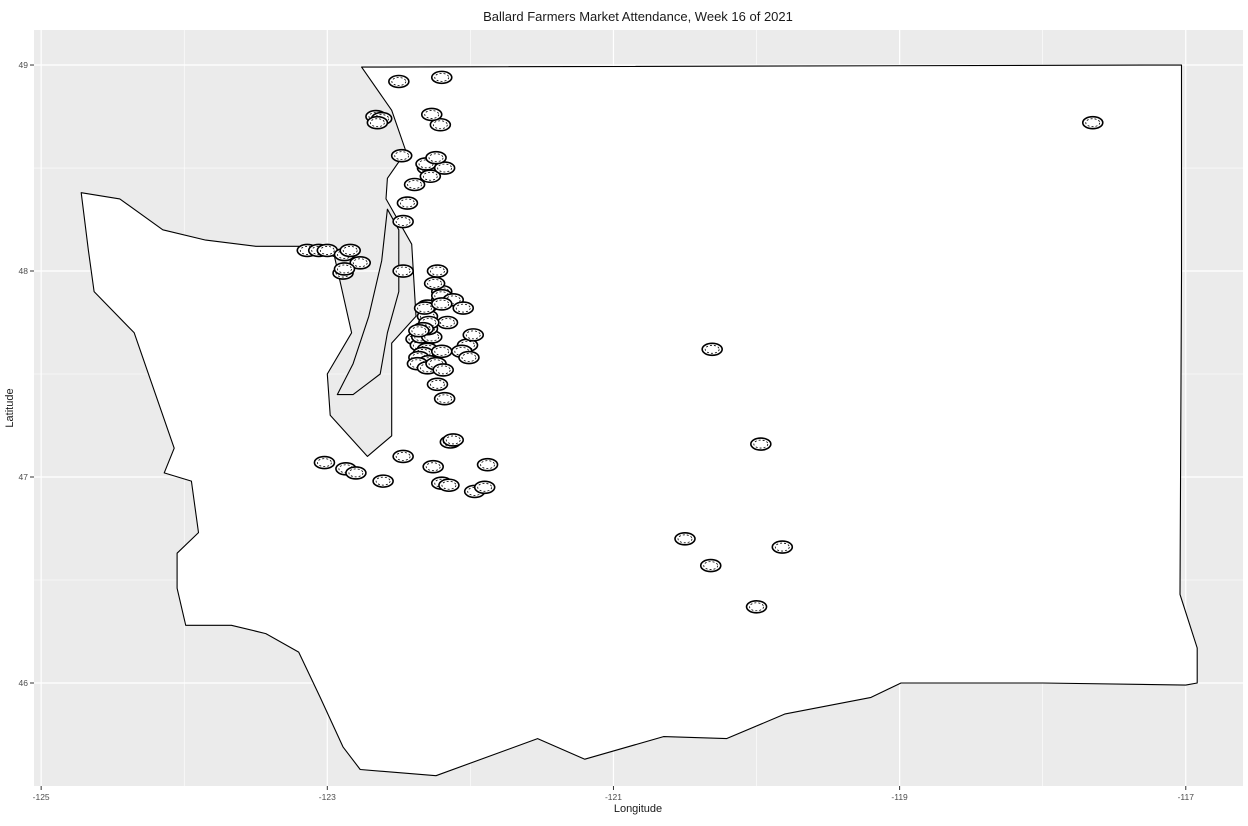 This screenshot has height=826, width=1248. I want to click on x-axis: -125 -123 -121 -119 -117, so click(614, 794).